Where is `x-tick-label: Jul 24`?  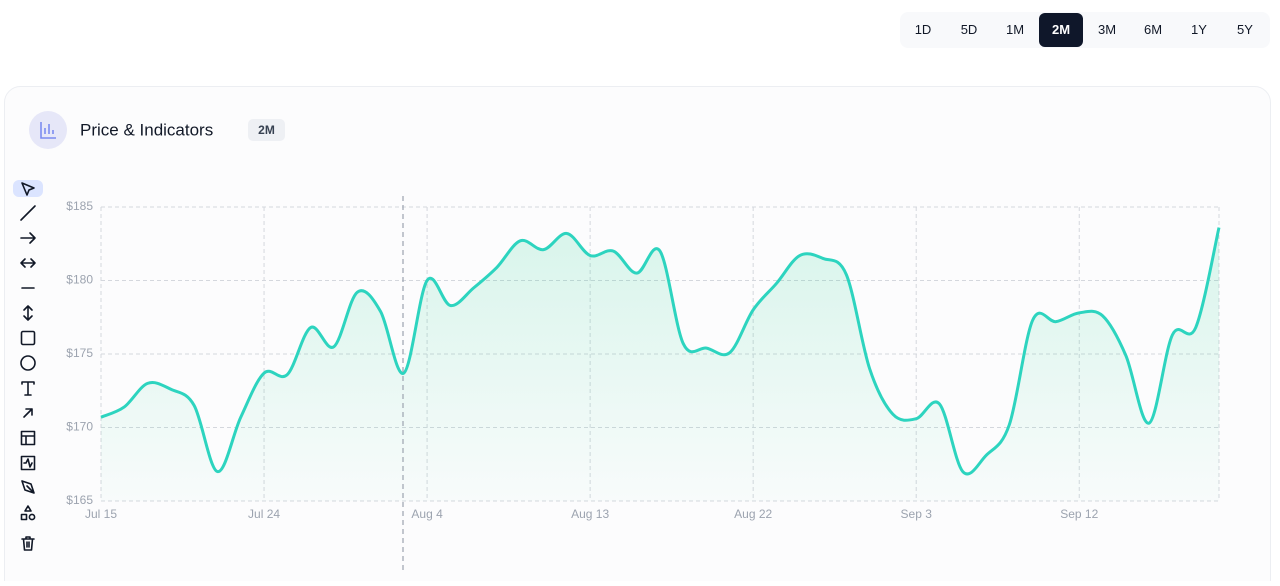
x-tick-label: Jul 24 is located at coordinates (264, 514).